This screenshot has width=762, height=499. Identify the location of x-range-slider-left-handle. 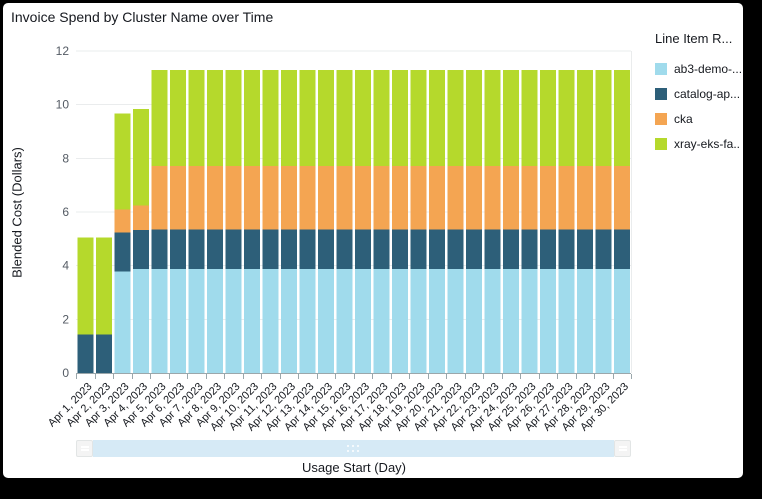
(84, 448).